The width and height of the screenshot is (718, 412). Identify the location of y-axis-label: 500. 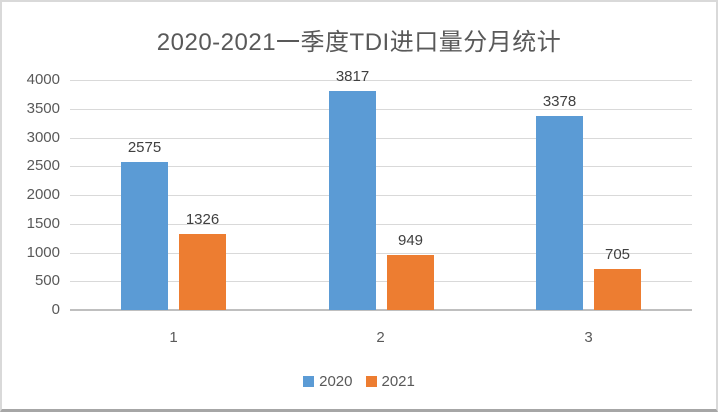
(47, 281).